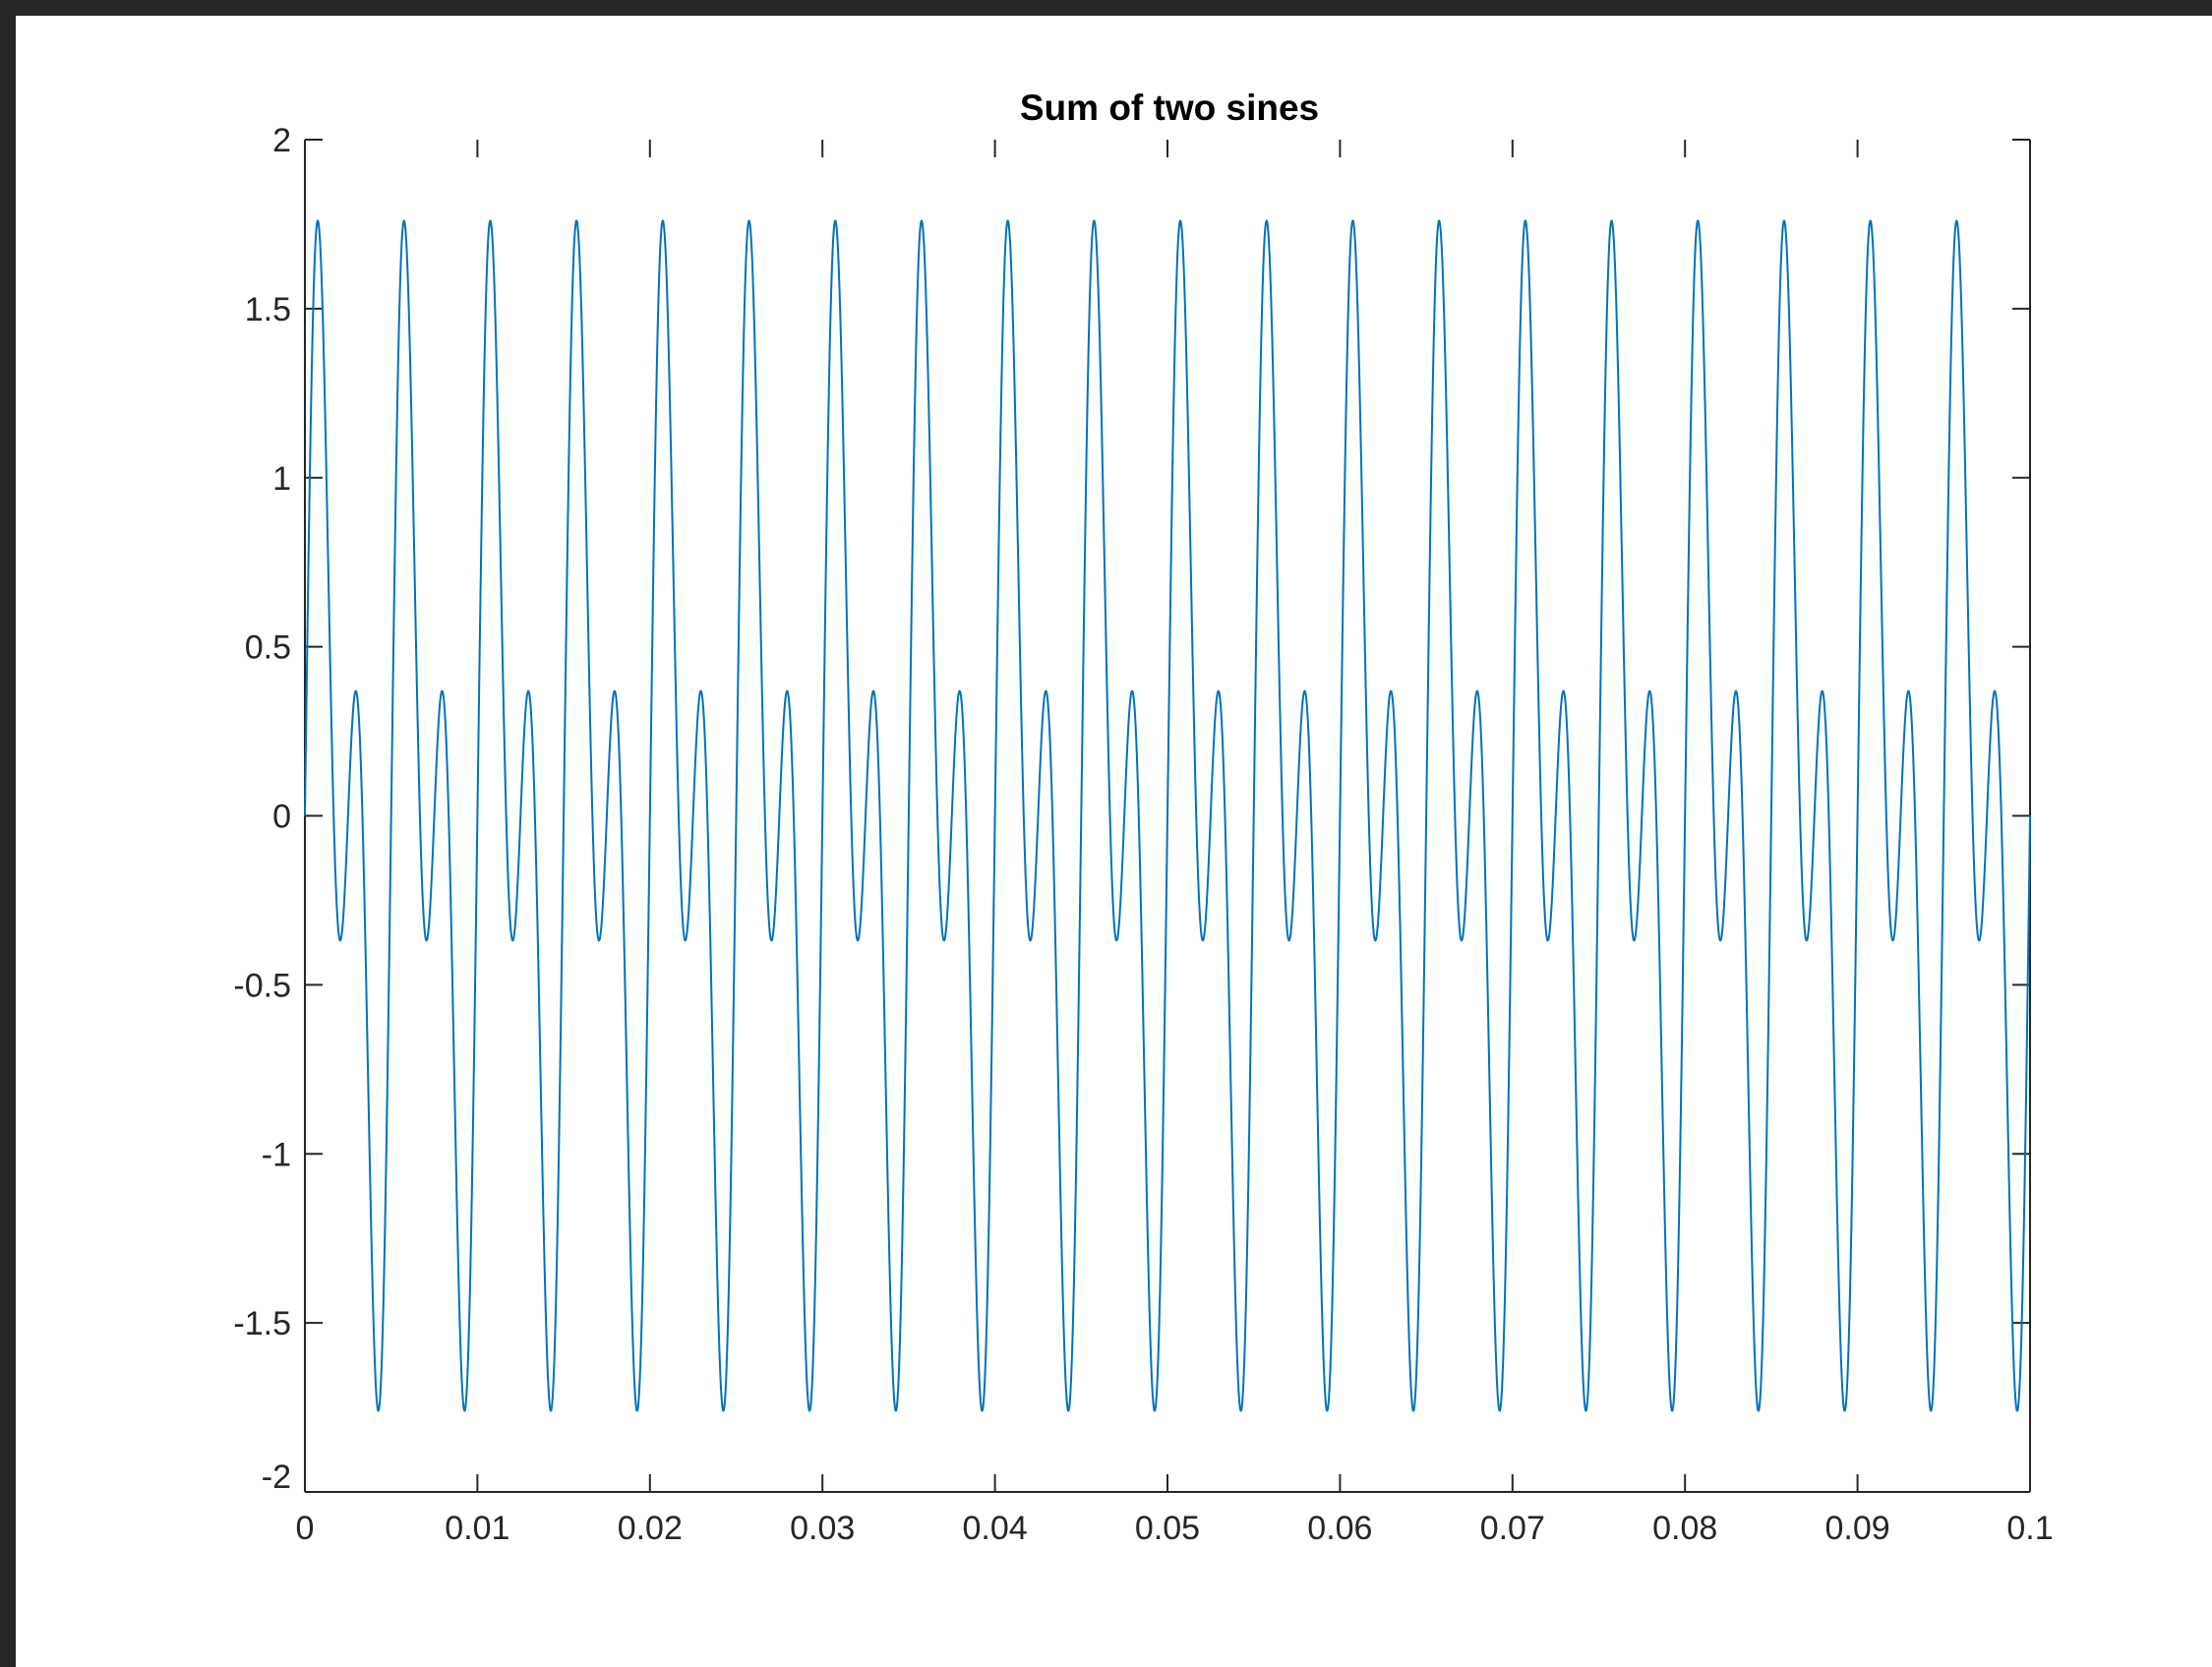  What do you see at coordinates (268, 309) in the screenshot?
I see `y-tick-label: 1.5` at bounding box center [268, 309].